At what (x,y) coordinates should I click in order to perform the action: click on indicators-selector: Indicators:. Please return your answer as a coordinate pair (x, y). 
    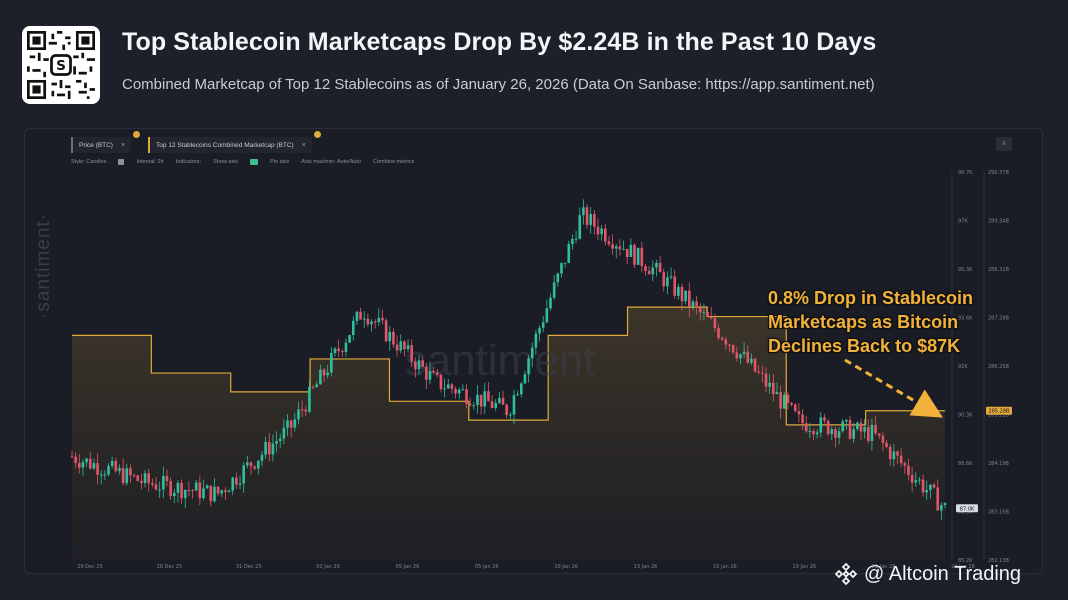
    Looking at the image, I should click on (188, 162).